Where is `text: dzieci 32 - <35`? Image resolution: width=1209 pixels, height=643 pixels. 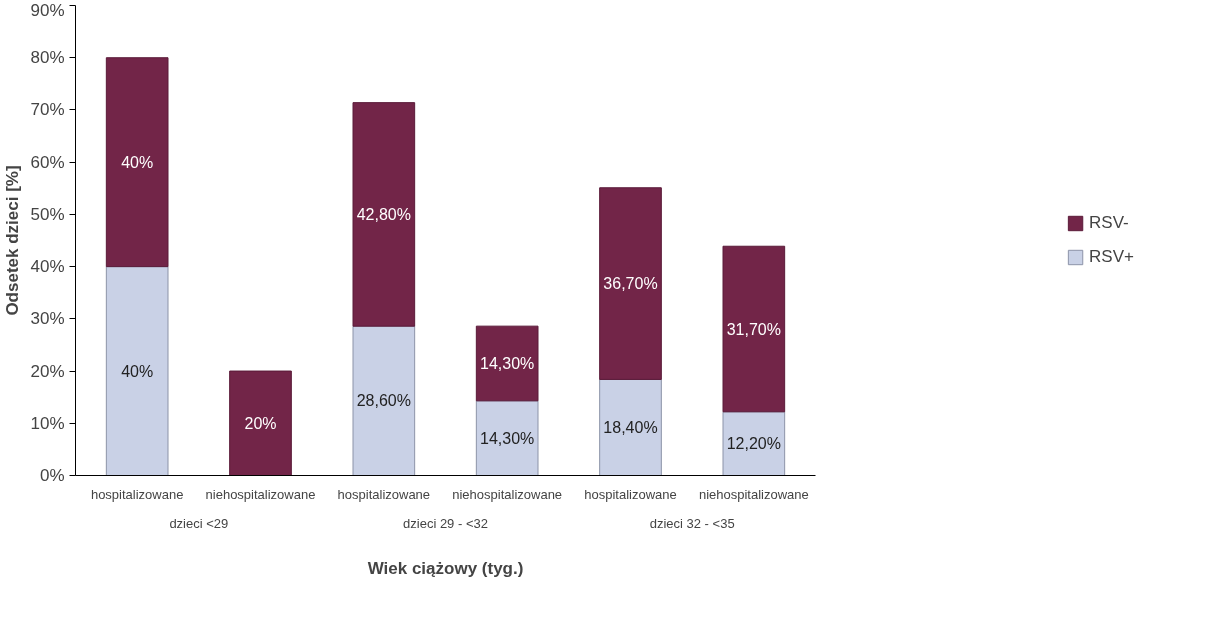
text: dzieci 32 - <35 is located at coordinates (692, 523).